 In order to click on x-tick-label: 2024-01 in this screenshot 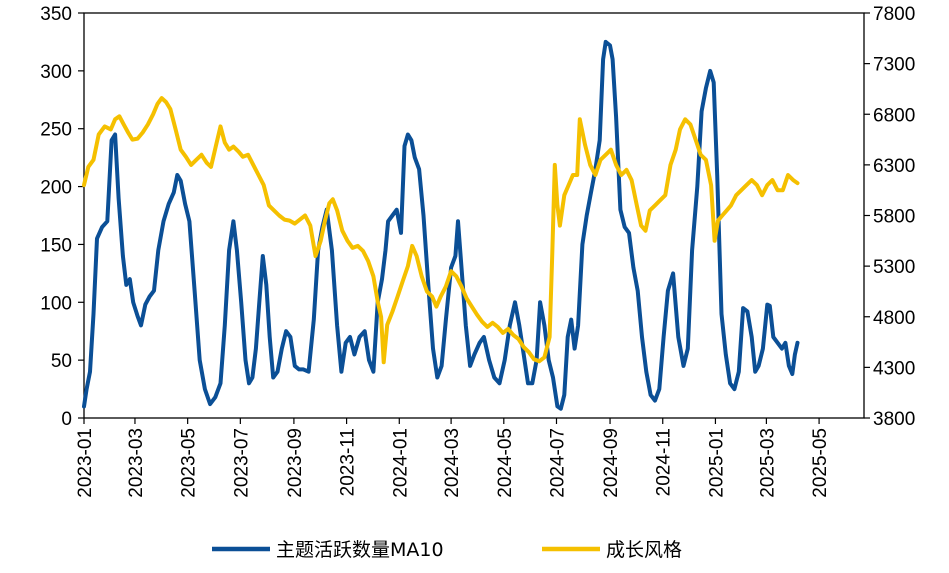, I will do `click(400, 463)`.